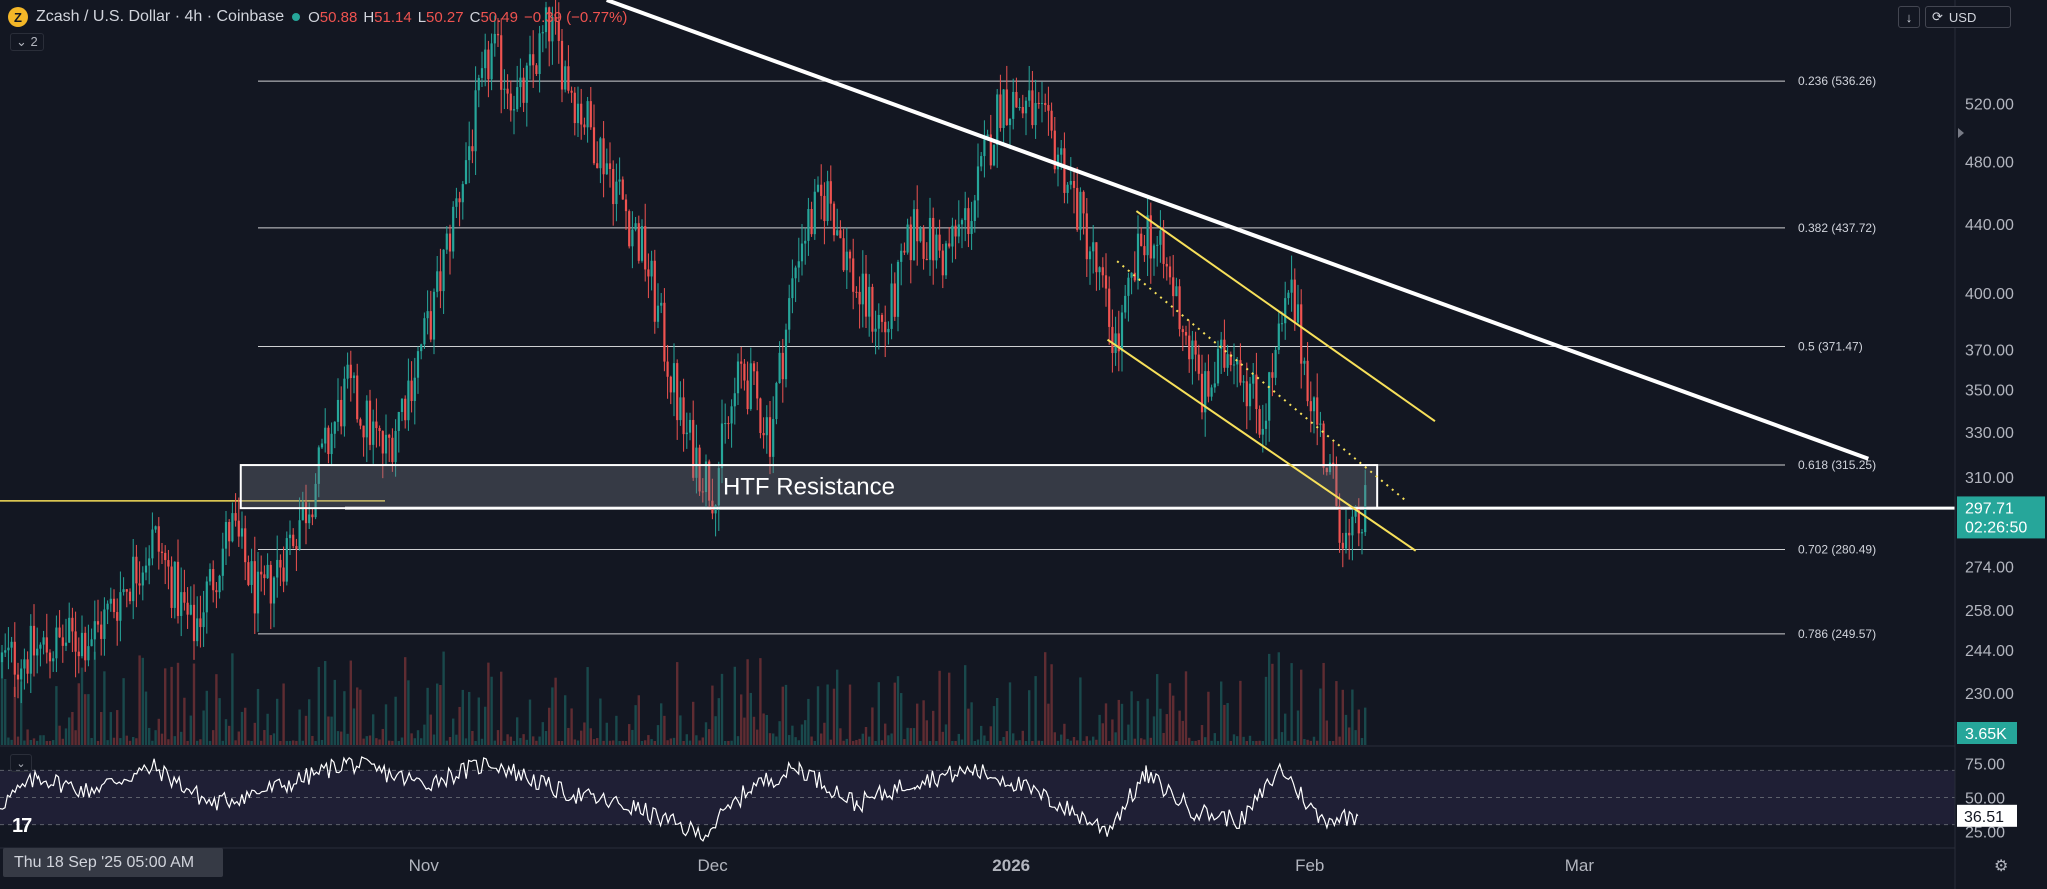 This screenshot has height=889, width=2047. What do you see at coordinates (1837, 549) in the screenshot?
I see `fib-level-label: 0.702 (280.49)` at bounding box center [1837, 549].